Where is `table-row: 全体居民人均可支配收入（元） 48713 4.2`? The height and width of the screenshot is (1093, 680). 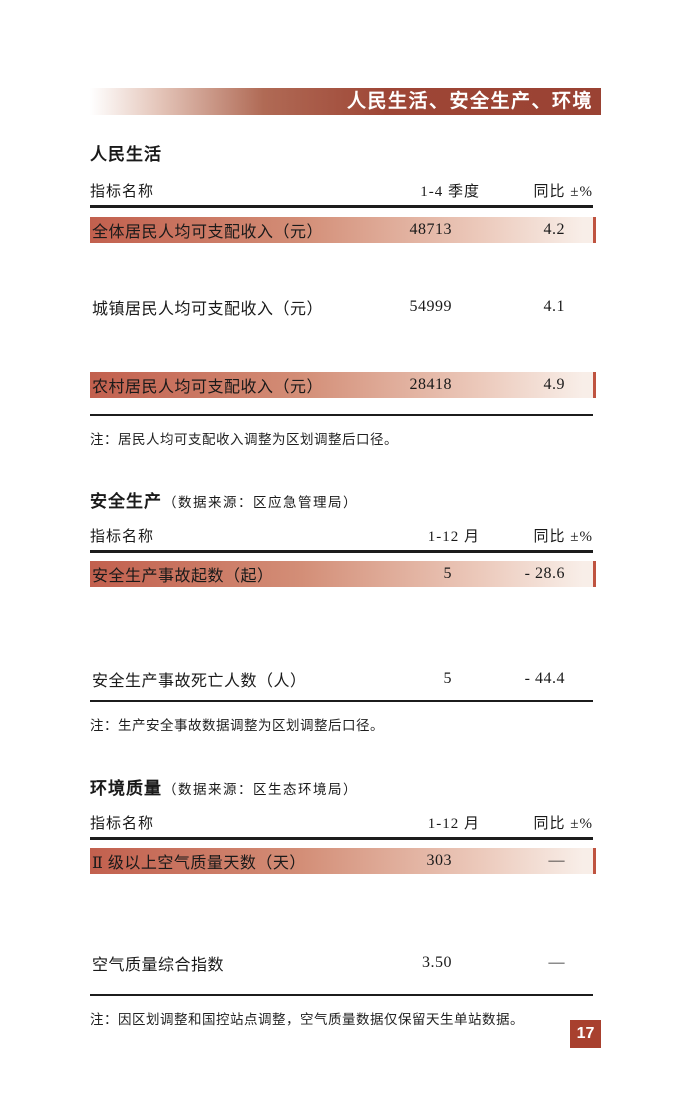
table-row: 全体居民人均可支配收入（元） 48713 4.2 is located at coordinates (343, 230).